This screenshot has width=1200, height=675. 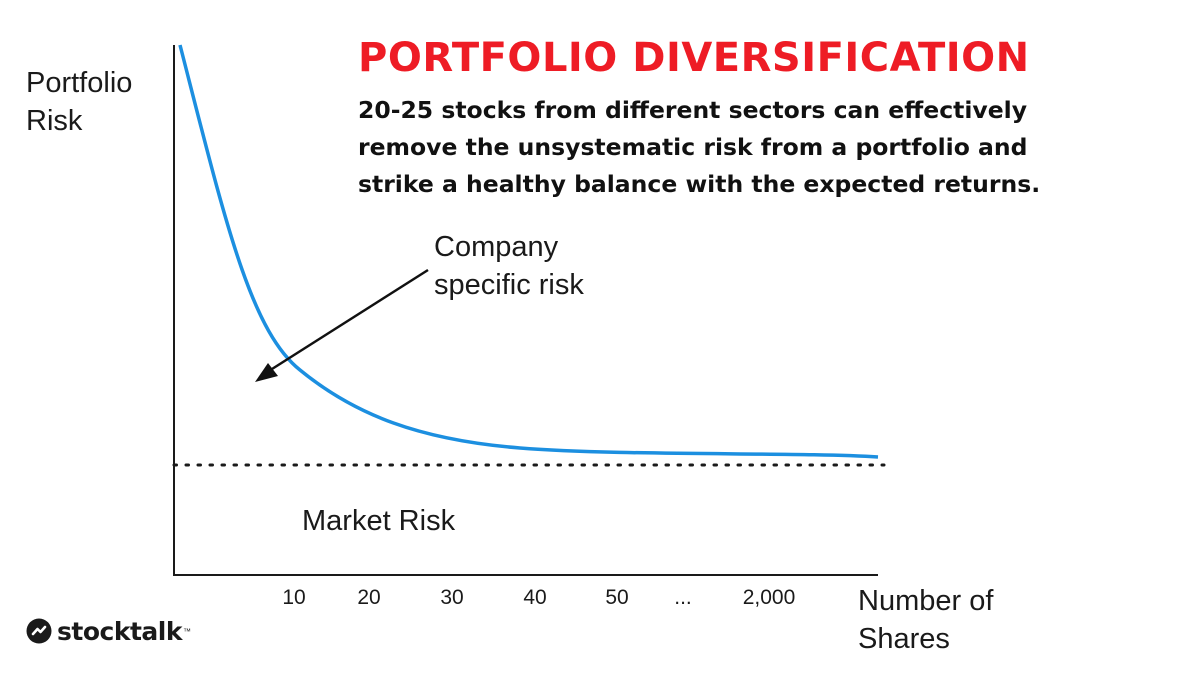 I want to click on annotation-label-line-2: specific risk, so click(x=509, y=285).